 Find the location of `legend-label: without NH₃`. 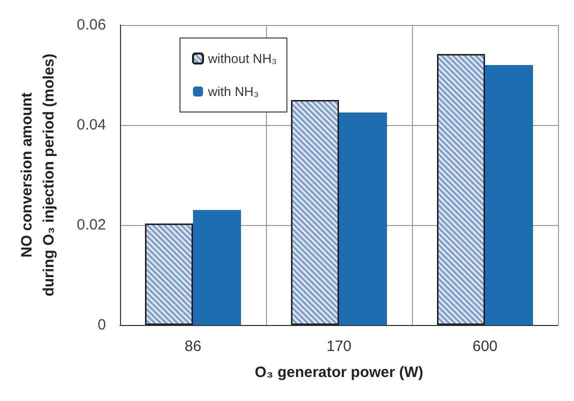

legend-label: without NH₃ is located at coordinates (242, 58).